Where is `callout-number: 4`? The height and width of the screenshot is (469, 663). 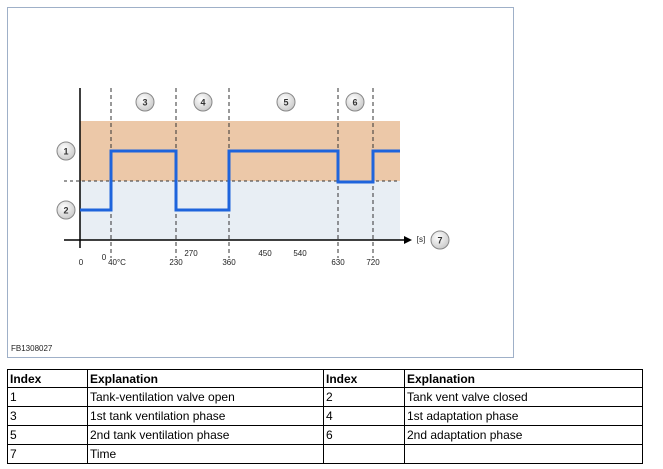 callout-number: 4 is located at coordinates (202, 102).